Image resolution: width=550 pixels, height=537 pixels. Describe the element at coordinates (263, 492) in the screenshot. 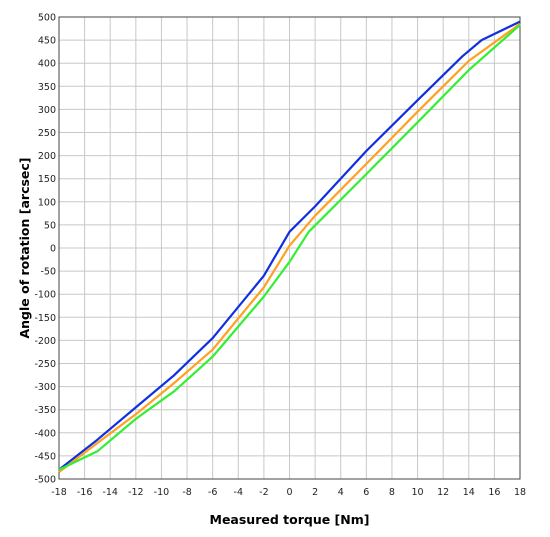

I see `x-tick-label: -2` at that location.